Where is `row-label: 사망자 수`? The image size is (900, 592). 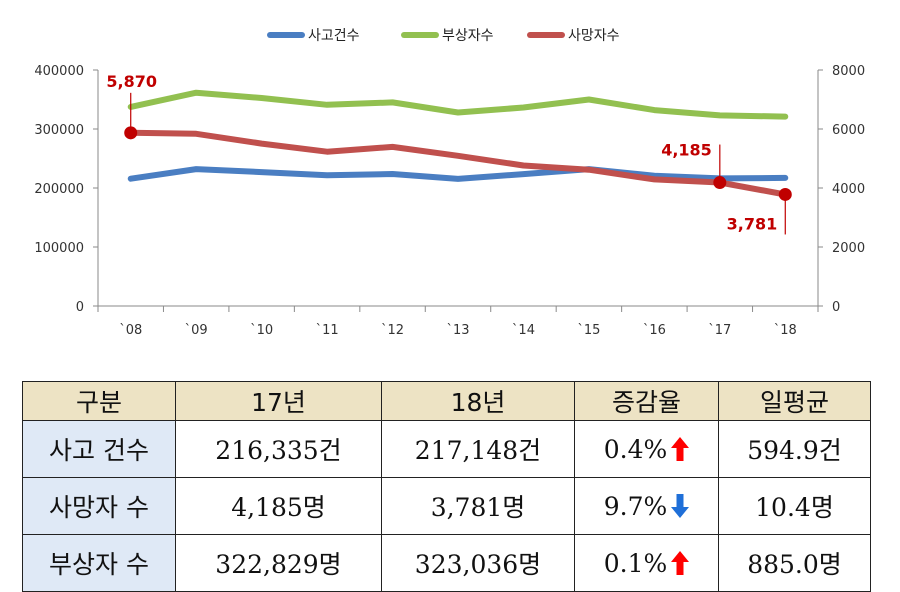
row-label: 사망자 수 is located at coordinates (99, 506).